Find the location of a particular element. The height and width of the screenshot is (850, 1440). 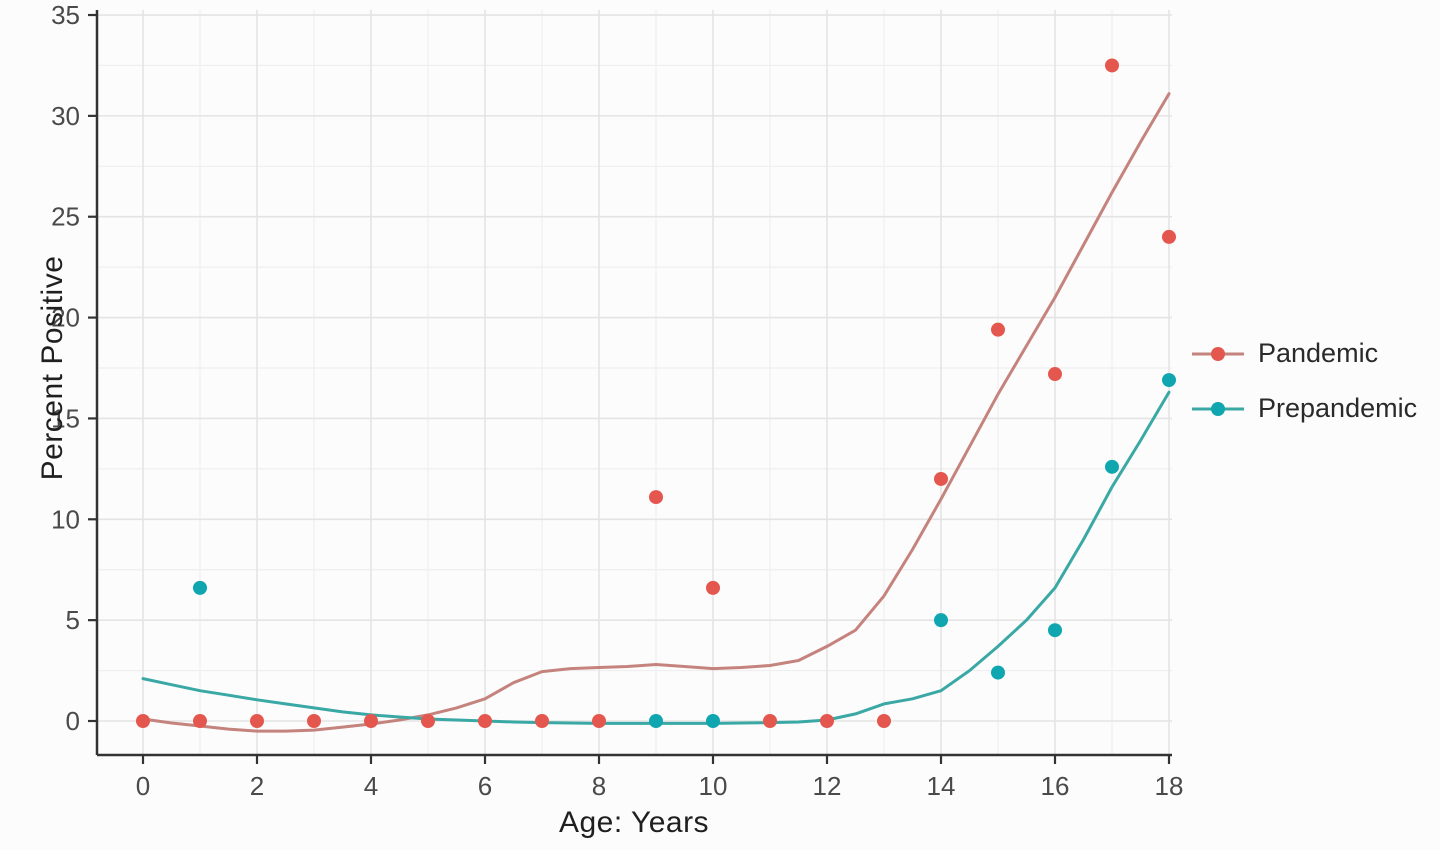

x-tick-label: 2 is located at coordinates (257, 786).